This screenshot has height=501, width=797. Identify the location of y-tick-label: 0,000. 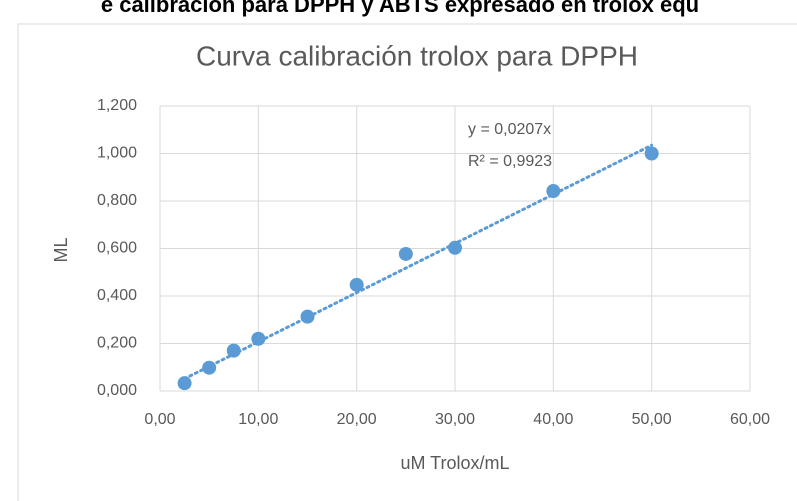
(117, 390).